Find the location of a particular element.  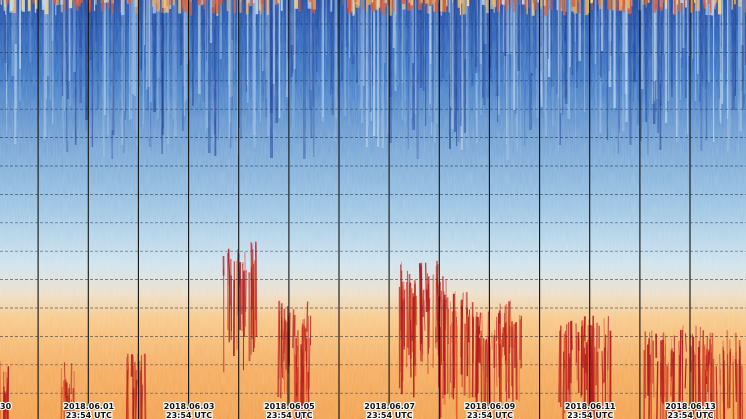

tick-label-date: 2018.06.13 is located at coordinates (690, 406).